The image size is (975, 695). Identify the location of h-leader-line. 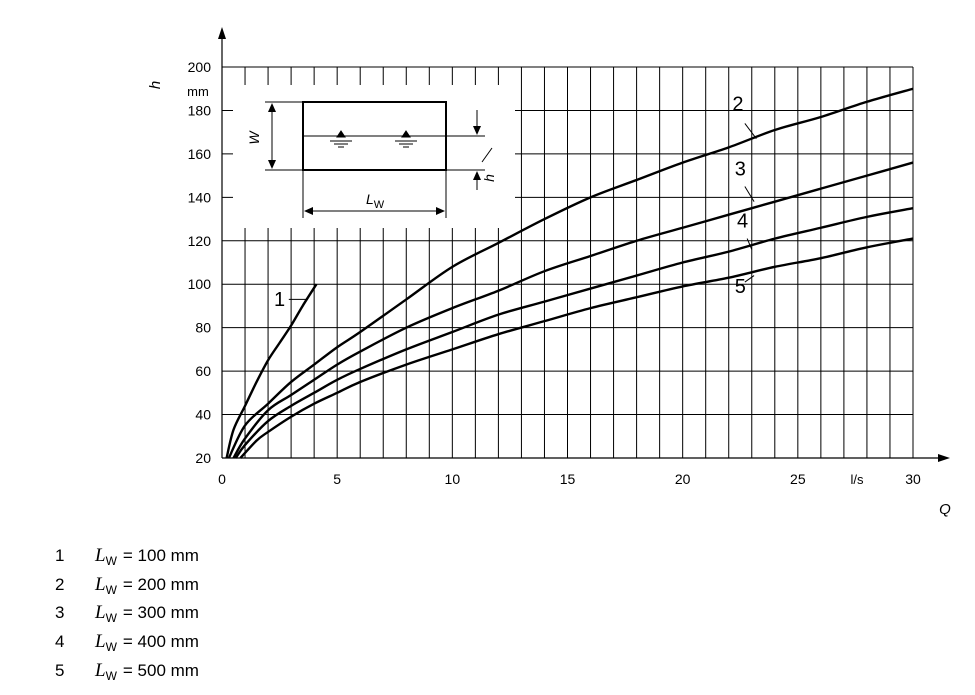
(487, 155).